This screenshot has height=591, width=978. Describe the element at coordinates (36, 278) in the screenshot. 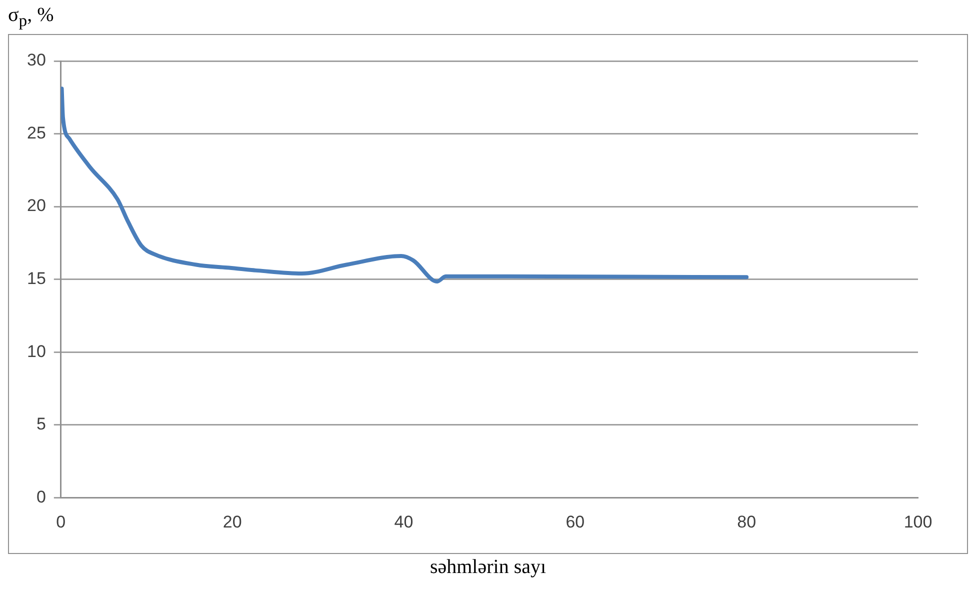

I see `y-tick-label: 15` at that location.